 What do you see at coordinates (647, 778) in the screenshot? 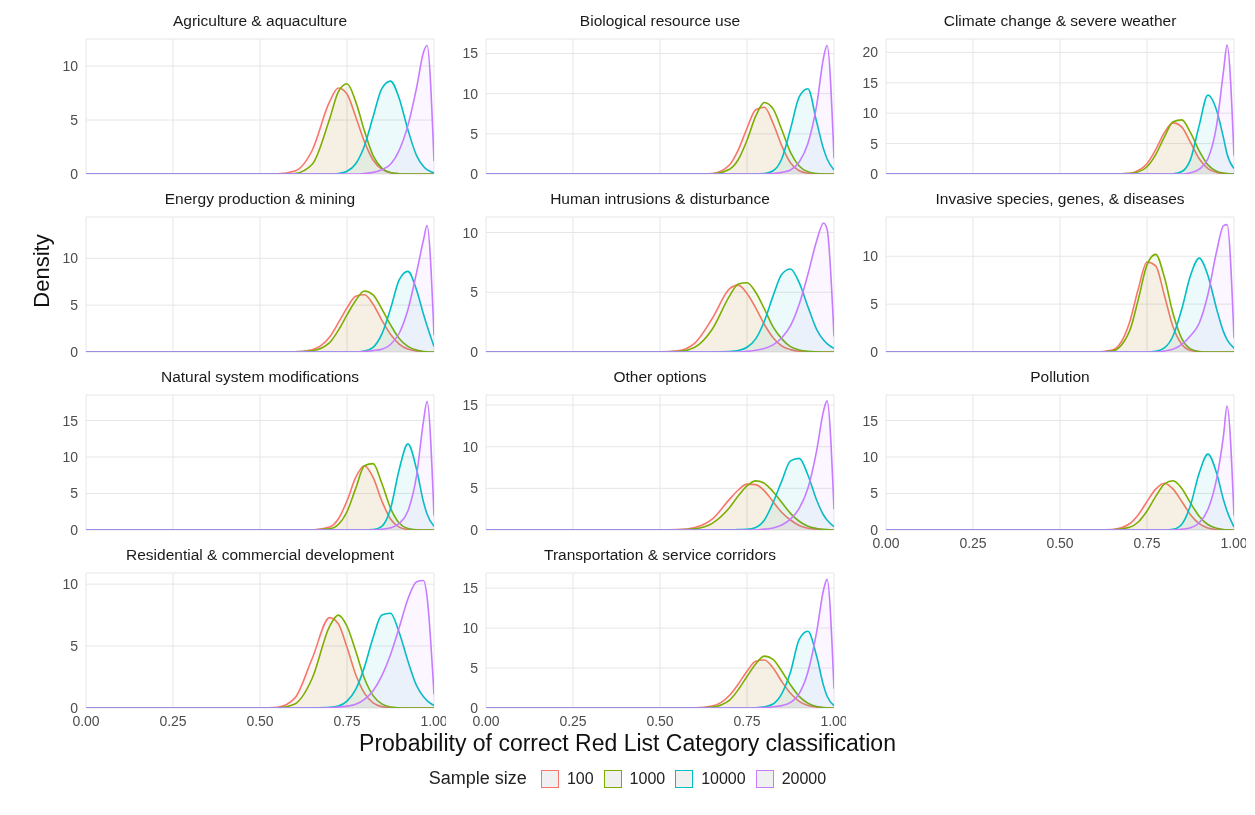
I see `legend-label: 1000` at bounding box center [647, 778].